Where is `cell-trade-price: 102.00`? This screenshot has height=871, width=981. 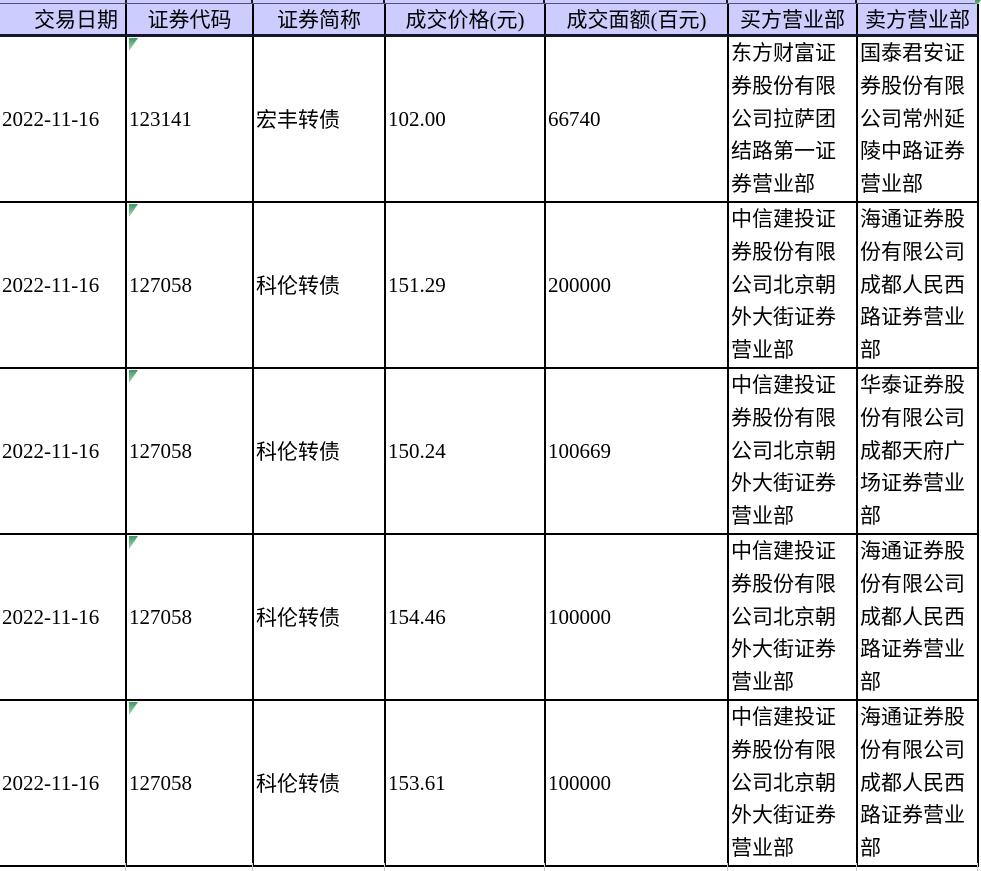
cell-trade-price: 102.00 is located at coordinates (465, 118).